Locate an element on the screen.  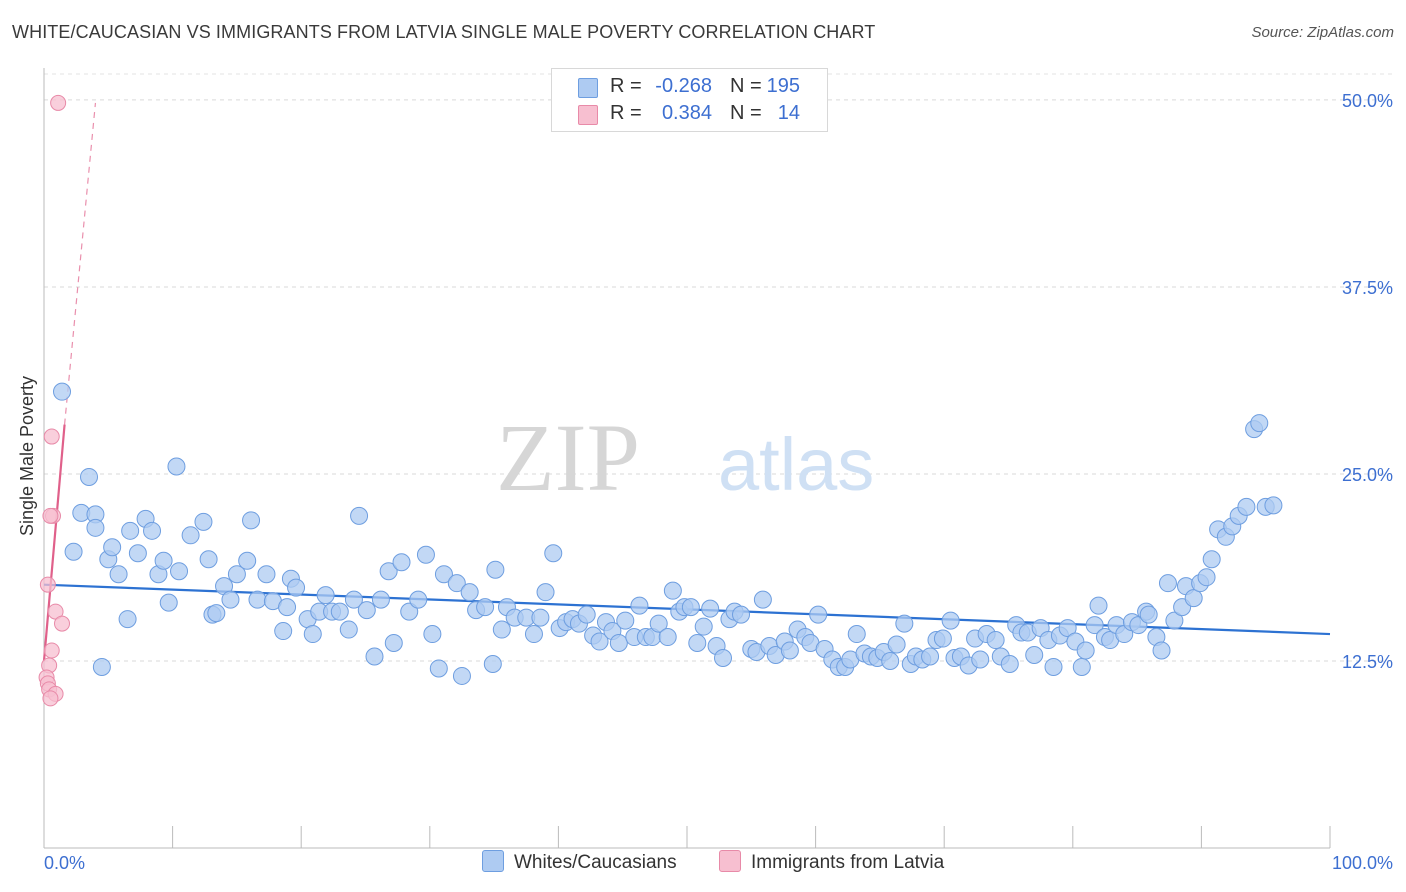
legend-item-whites: Whites/Caucasians is located at coordinates (579, 862).